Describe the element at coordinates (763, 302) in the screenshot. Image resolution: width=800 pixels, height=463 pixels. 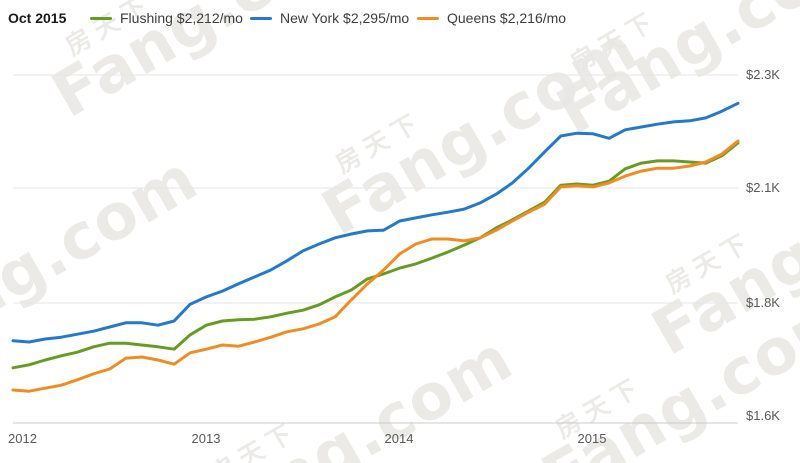
I see `y-tick-label: $1.8K` at that location.